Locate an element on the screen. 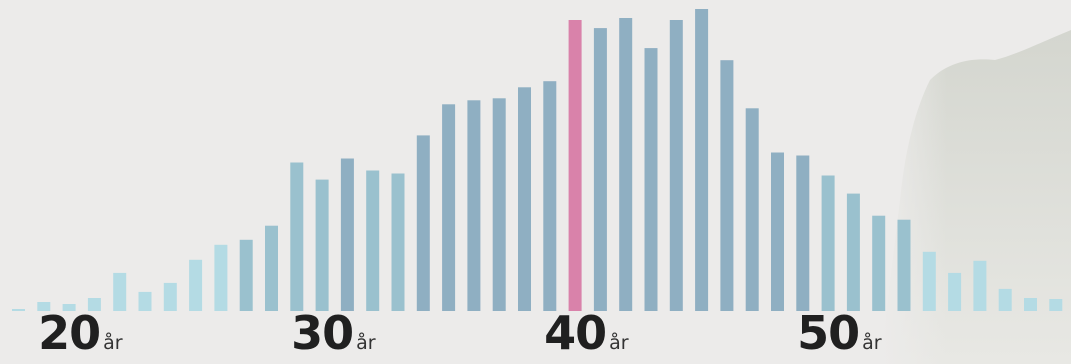  age-label-number: 50 is located at coordinates (828, 333).